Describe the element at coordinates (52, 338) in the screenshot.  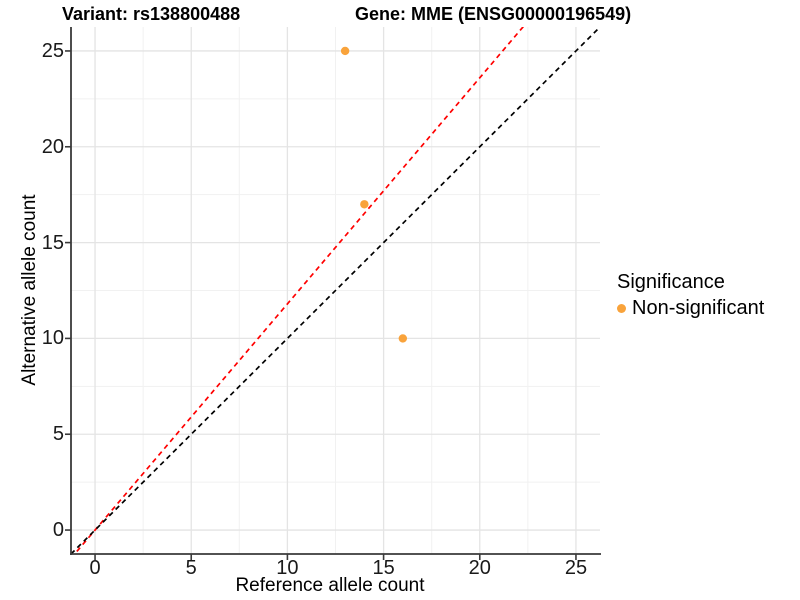
I see `y-tick-label: 10` at that location.